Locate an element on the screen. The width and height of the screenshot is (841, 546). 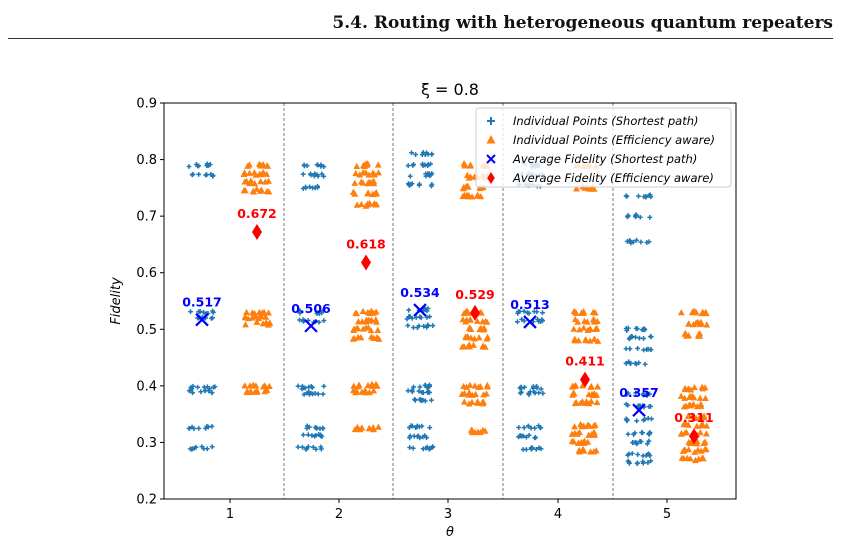
y-tick-label: 0.8 is located at coordinates (146, 160).